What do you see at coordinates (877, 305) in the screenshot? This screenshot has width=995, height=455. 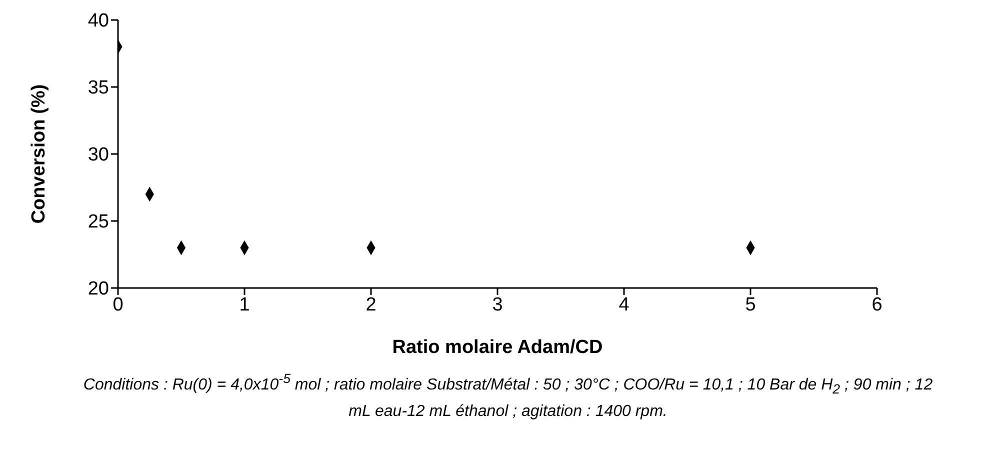 I see `x-tick-label: 6` at bounding box center [877, 305].